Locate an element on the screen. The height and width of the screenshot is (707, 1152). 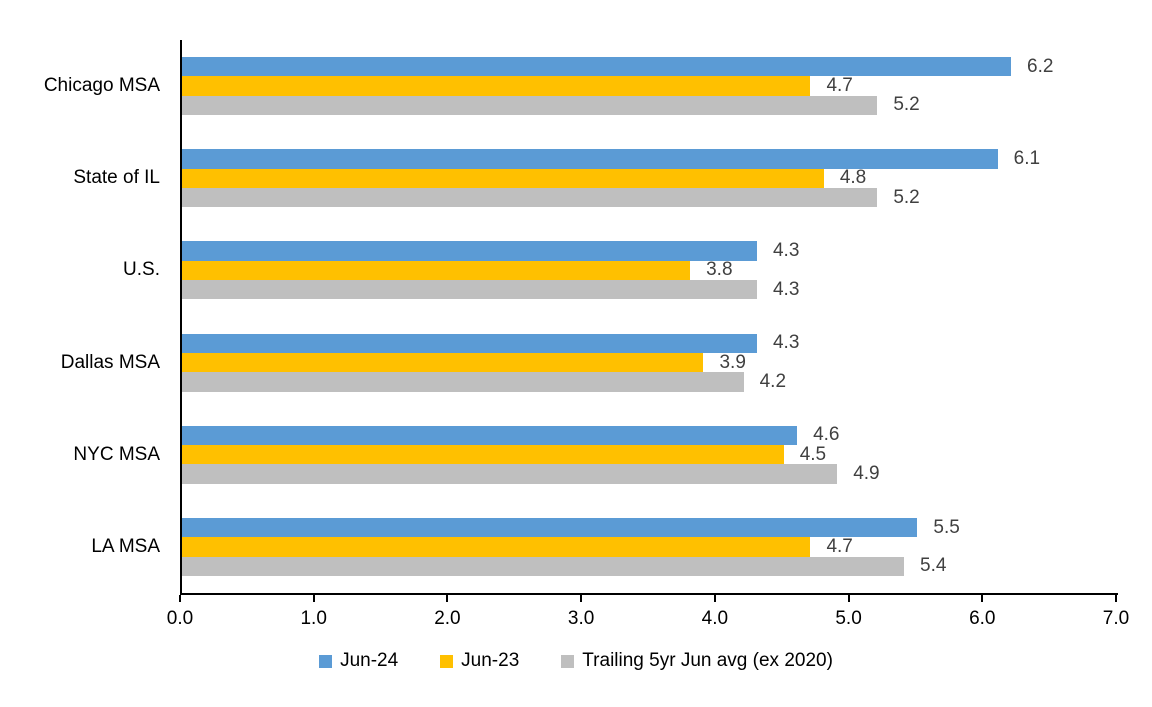
bar-group: 6.2 4.7 5.2 is located at coordinates (650, 86).